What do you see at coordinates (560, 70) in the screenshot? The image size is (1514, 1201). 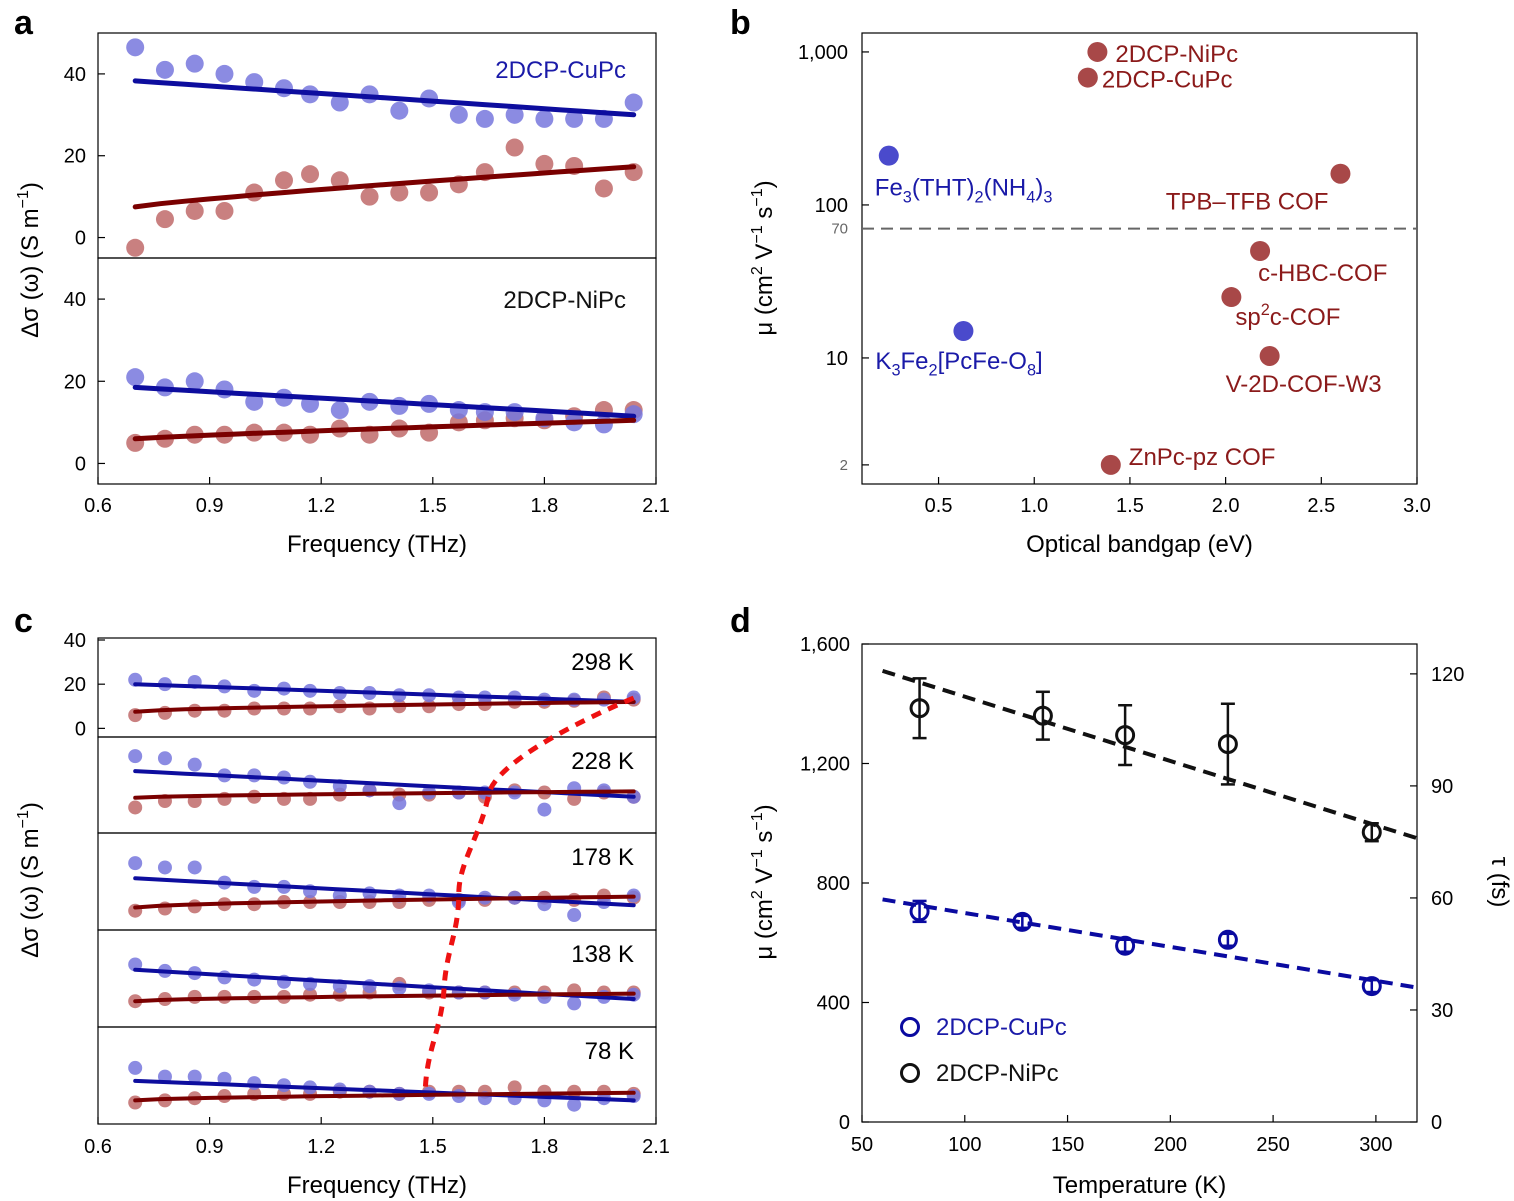 I see `subplot-label: 2DCP-CuPc` at bounding box center [560, 70].